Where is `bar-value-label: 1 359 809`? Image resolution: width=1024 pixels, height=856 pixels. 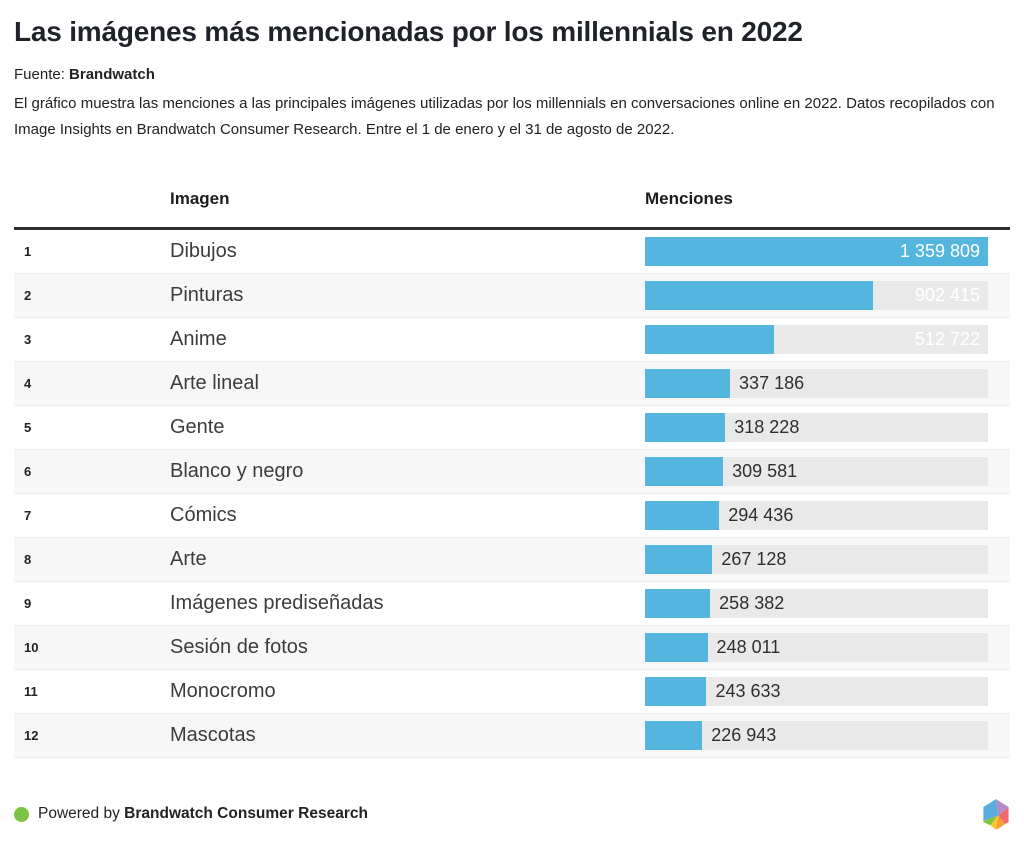
bar-value-label: 1 359 809 is located at coordinates (939, 251).